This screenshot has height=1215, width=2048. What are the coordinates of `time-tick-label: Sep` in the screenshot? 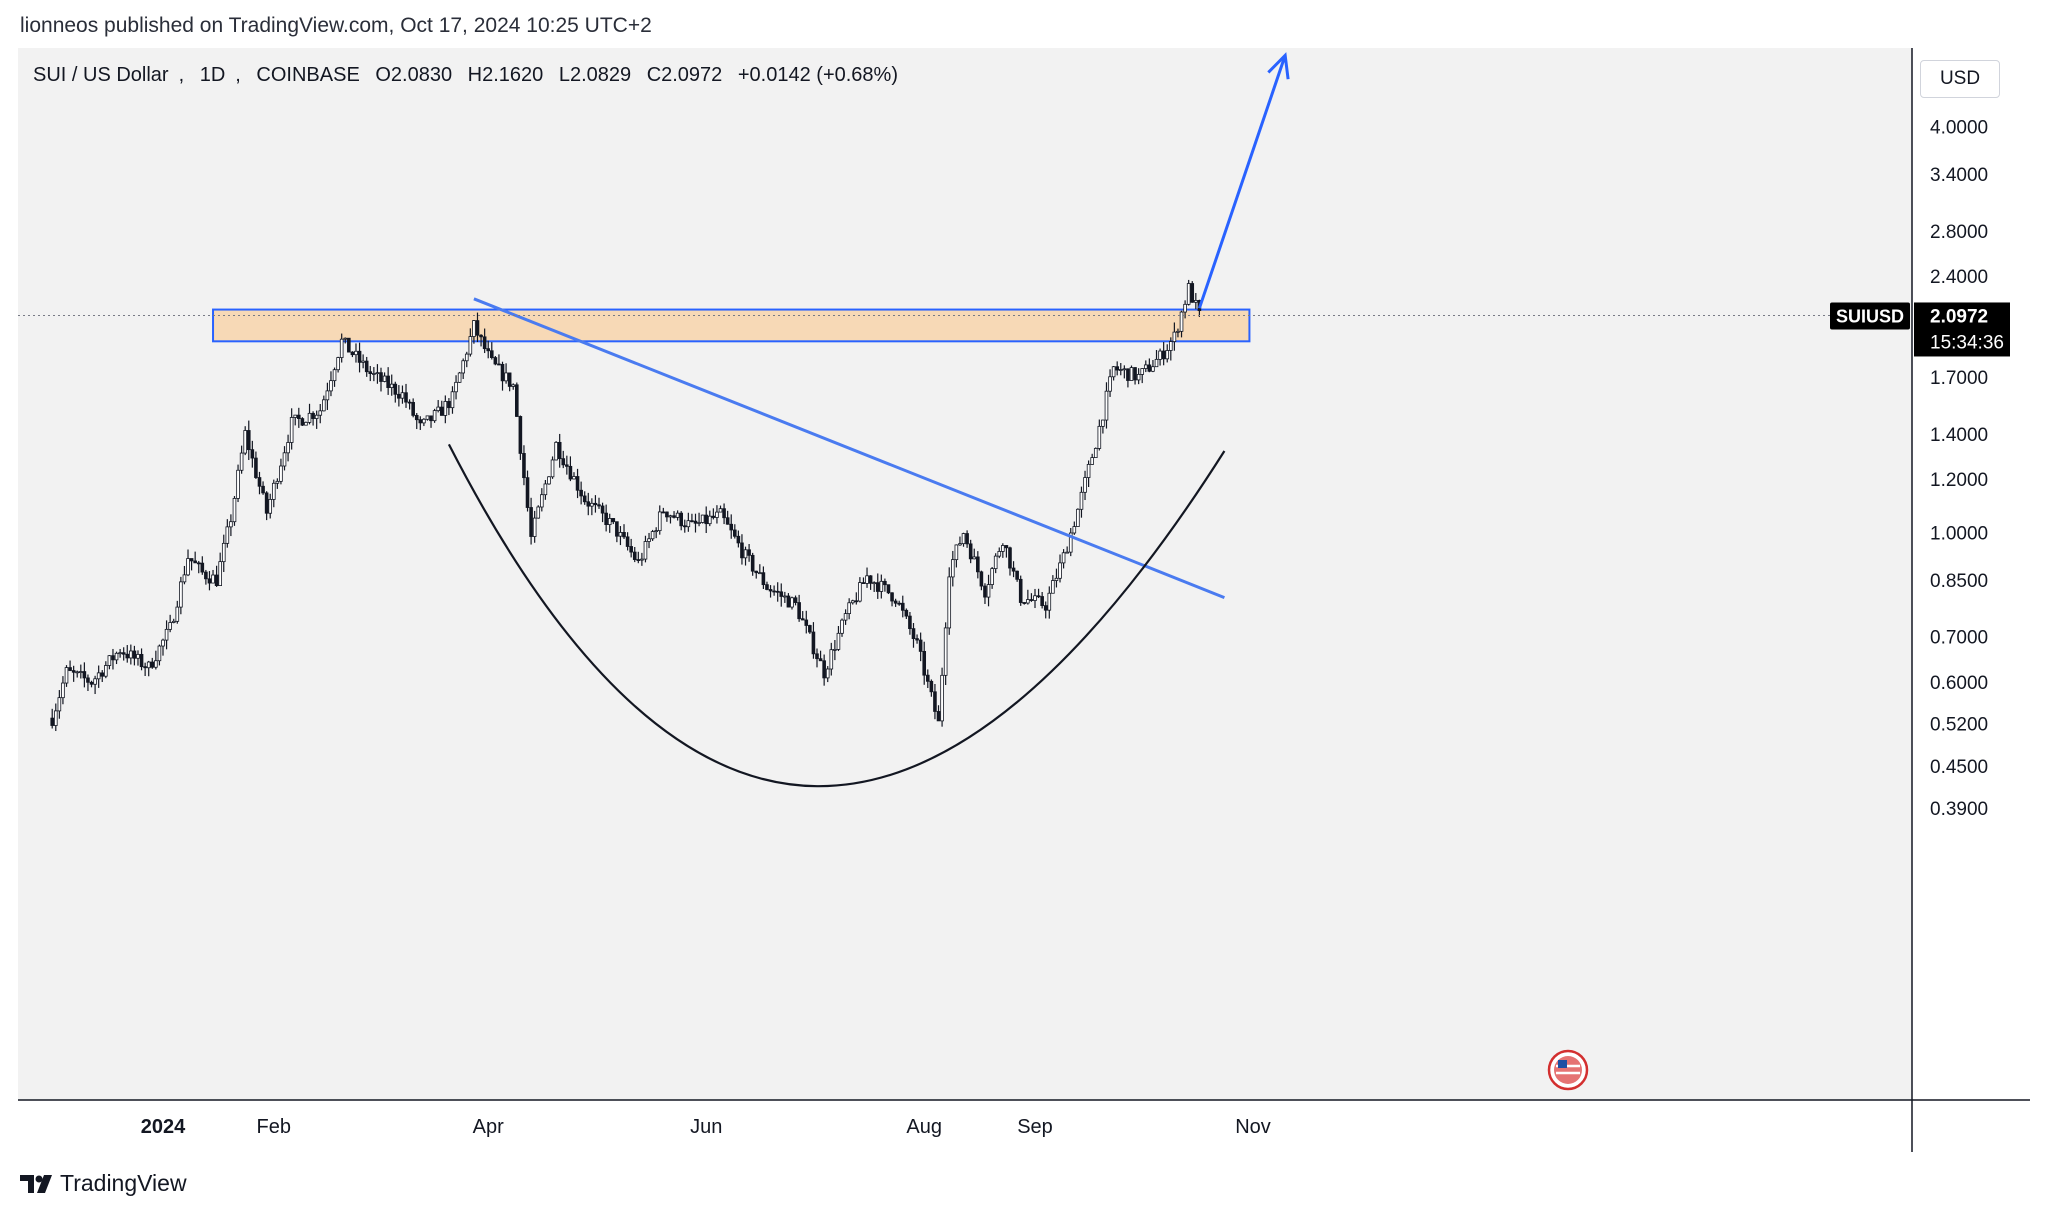 It's located at (1035, 1127).